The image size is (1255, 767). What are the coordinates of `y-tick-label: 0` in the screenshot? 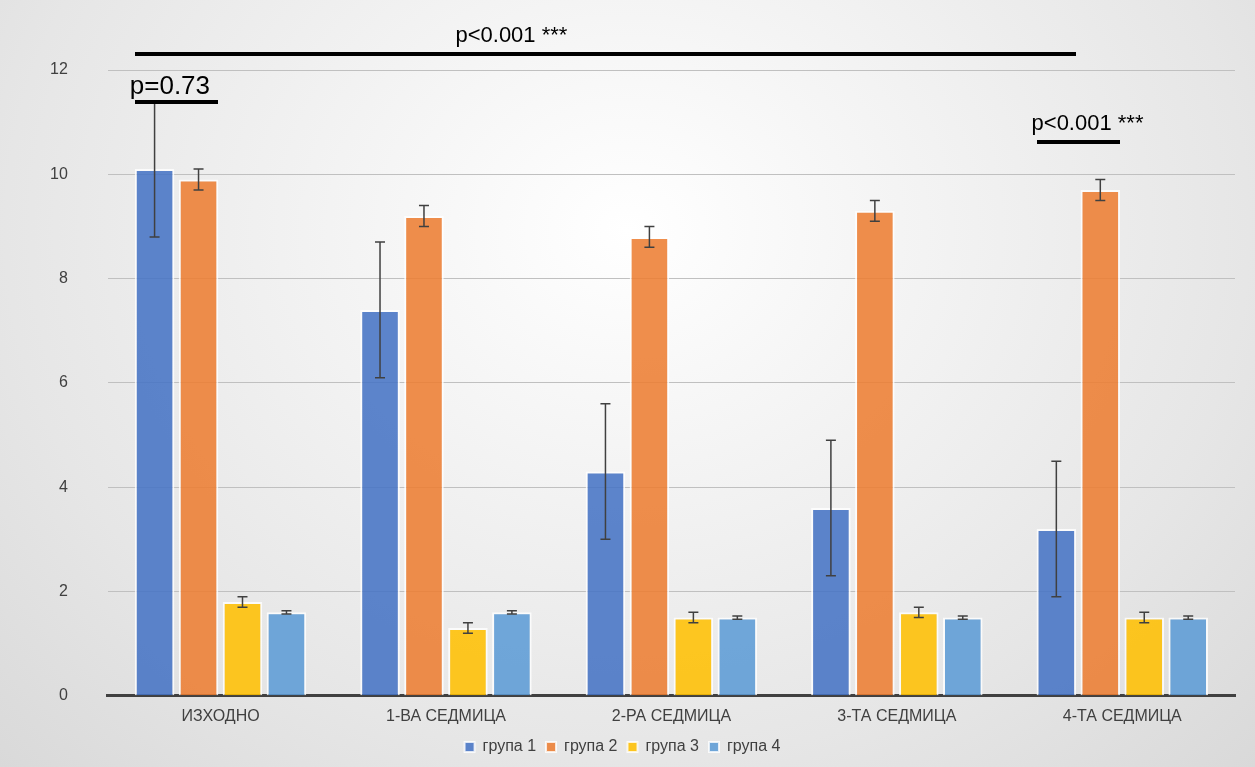 It's located at (63, 695).